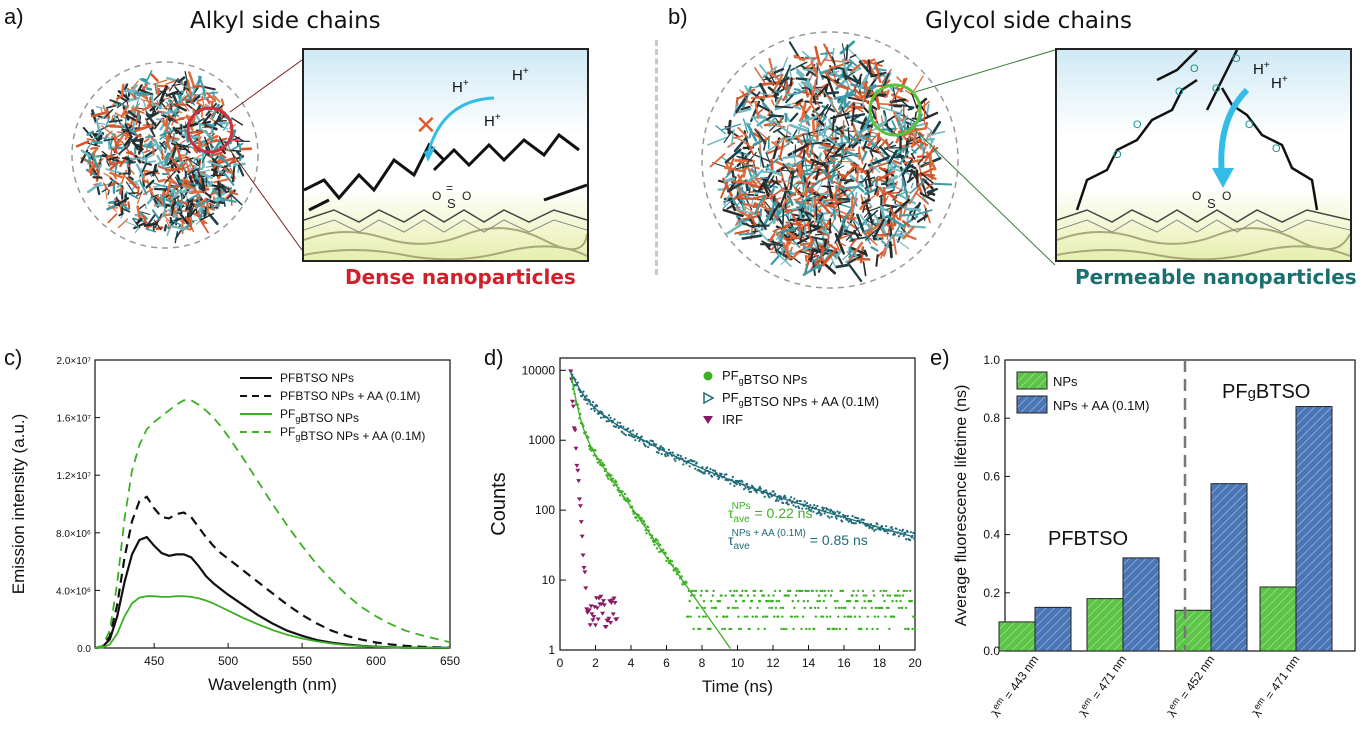 This screenshot has width=1367, height=729. What do you see at coordinates (738, 663) in the screenshot?
I see `x-tick-label: 10` at bounding box center [738, 663].